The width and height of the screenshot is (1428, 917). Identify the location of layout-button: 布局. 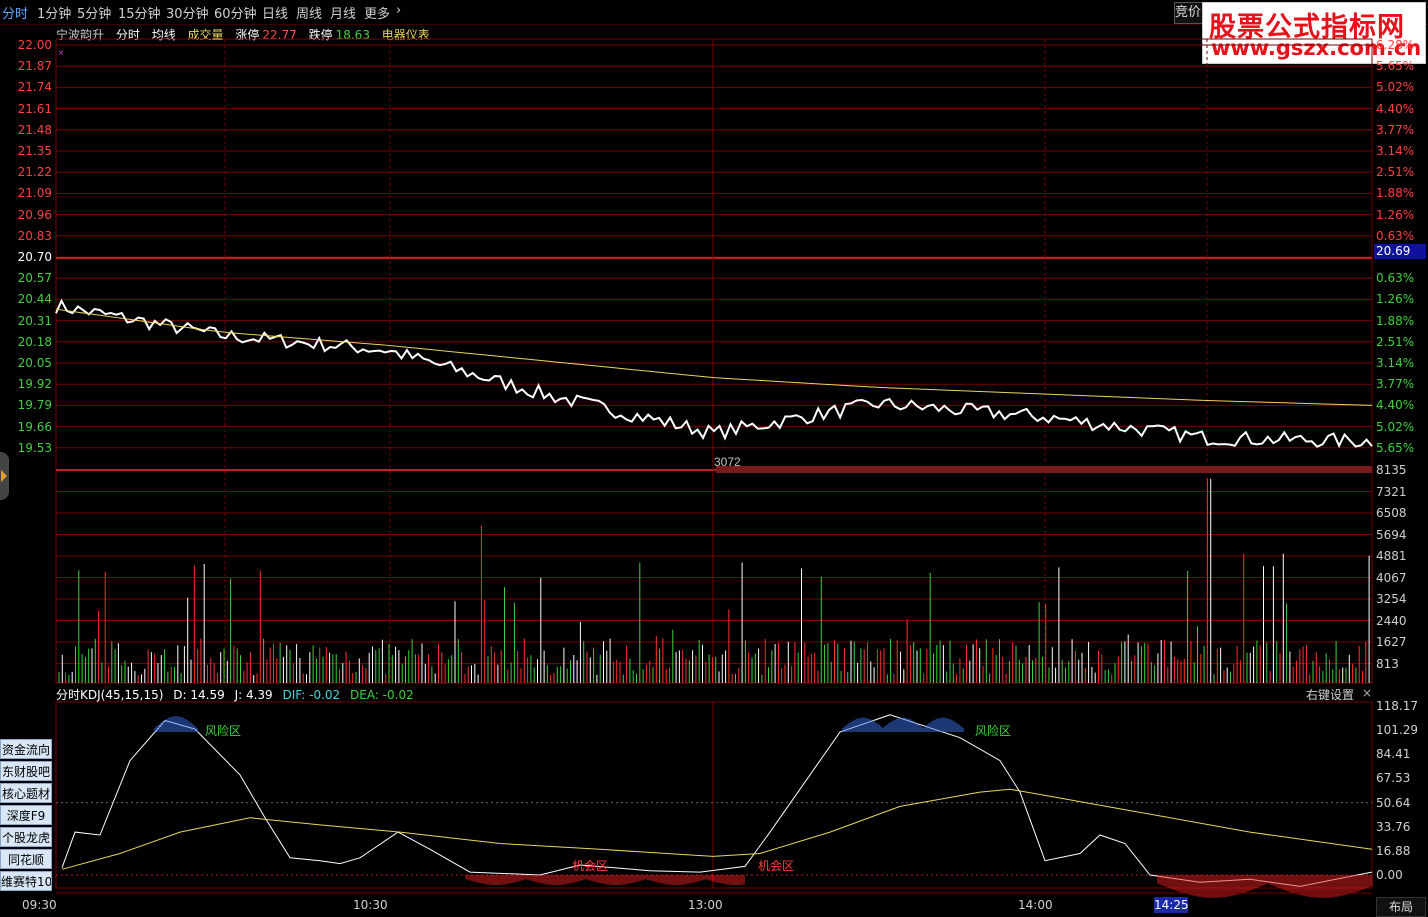
(1401, 907).